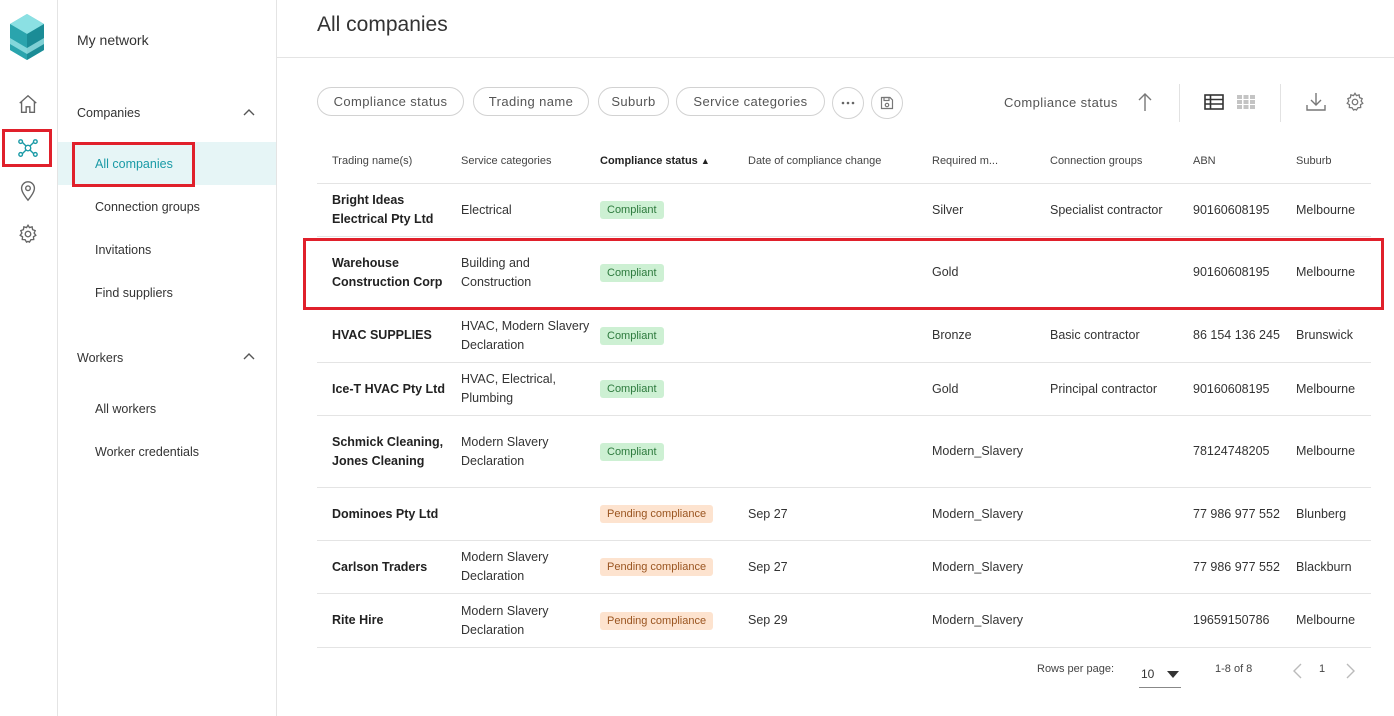 Image resolution: width=1394 pixels, height=716 pixels. What do you see at coordinates (508, 388) in the screenshot?
I see `cell-service-categories-text: HVAC, Electrical, Plumbing` at bounding box center [508, 388].